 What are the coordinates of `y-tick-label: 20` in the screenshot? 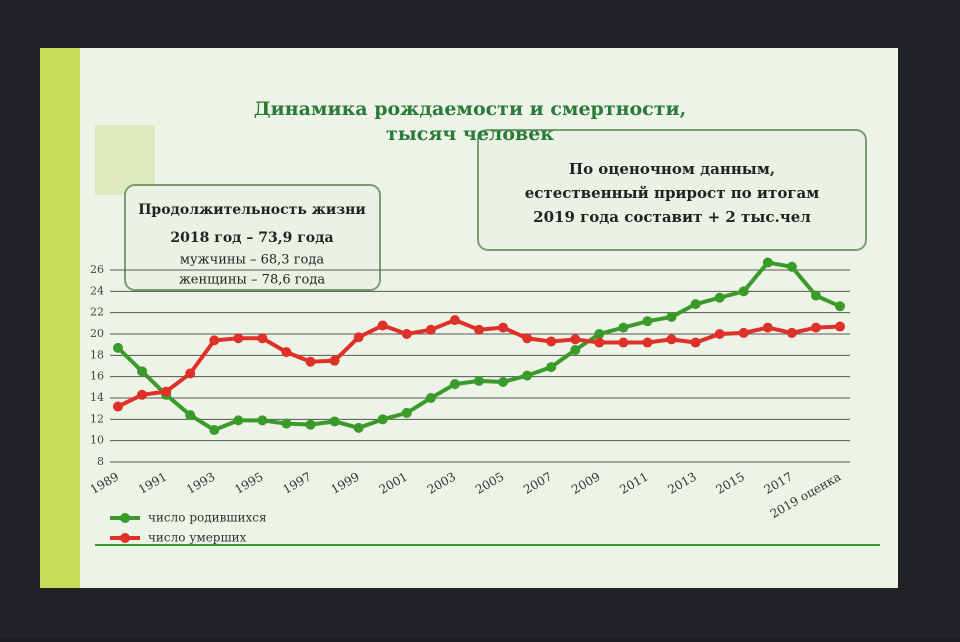 It's located at (97, 333).